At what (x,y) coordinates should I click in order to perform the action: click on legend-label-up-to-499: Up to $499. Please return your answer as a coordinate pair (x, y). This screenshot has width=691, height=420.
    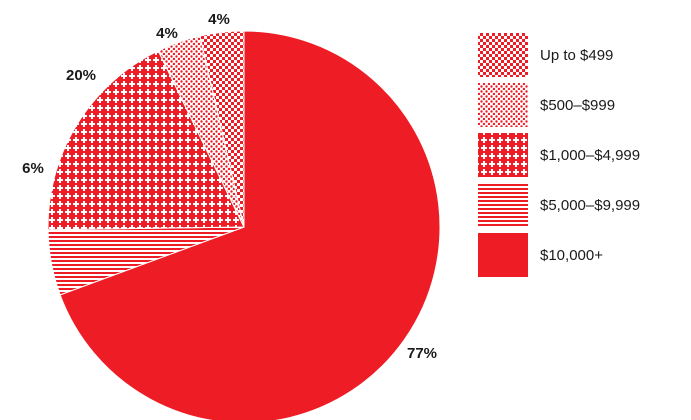
    Looking at the image, I should click on (576, 55).